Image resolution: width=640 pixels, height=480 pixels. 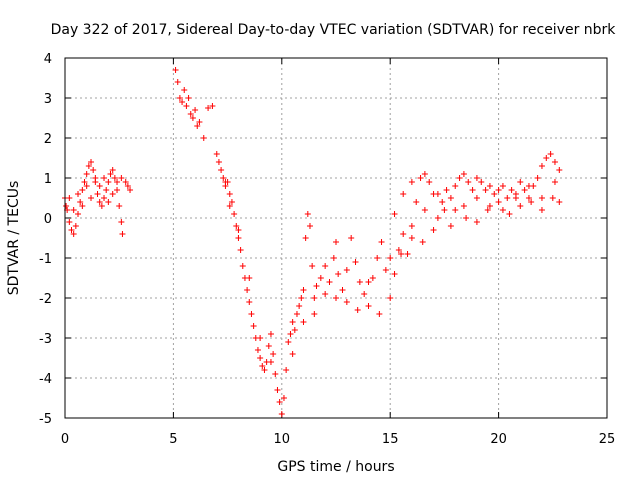 What do you see at coordinates (498, 439) in the screenshot?
I see `x-tick-label: 20` at bounding box center [498, 439].